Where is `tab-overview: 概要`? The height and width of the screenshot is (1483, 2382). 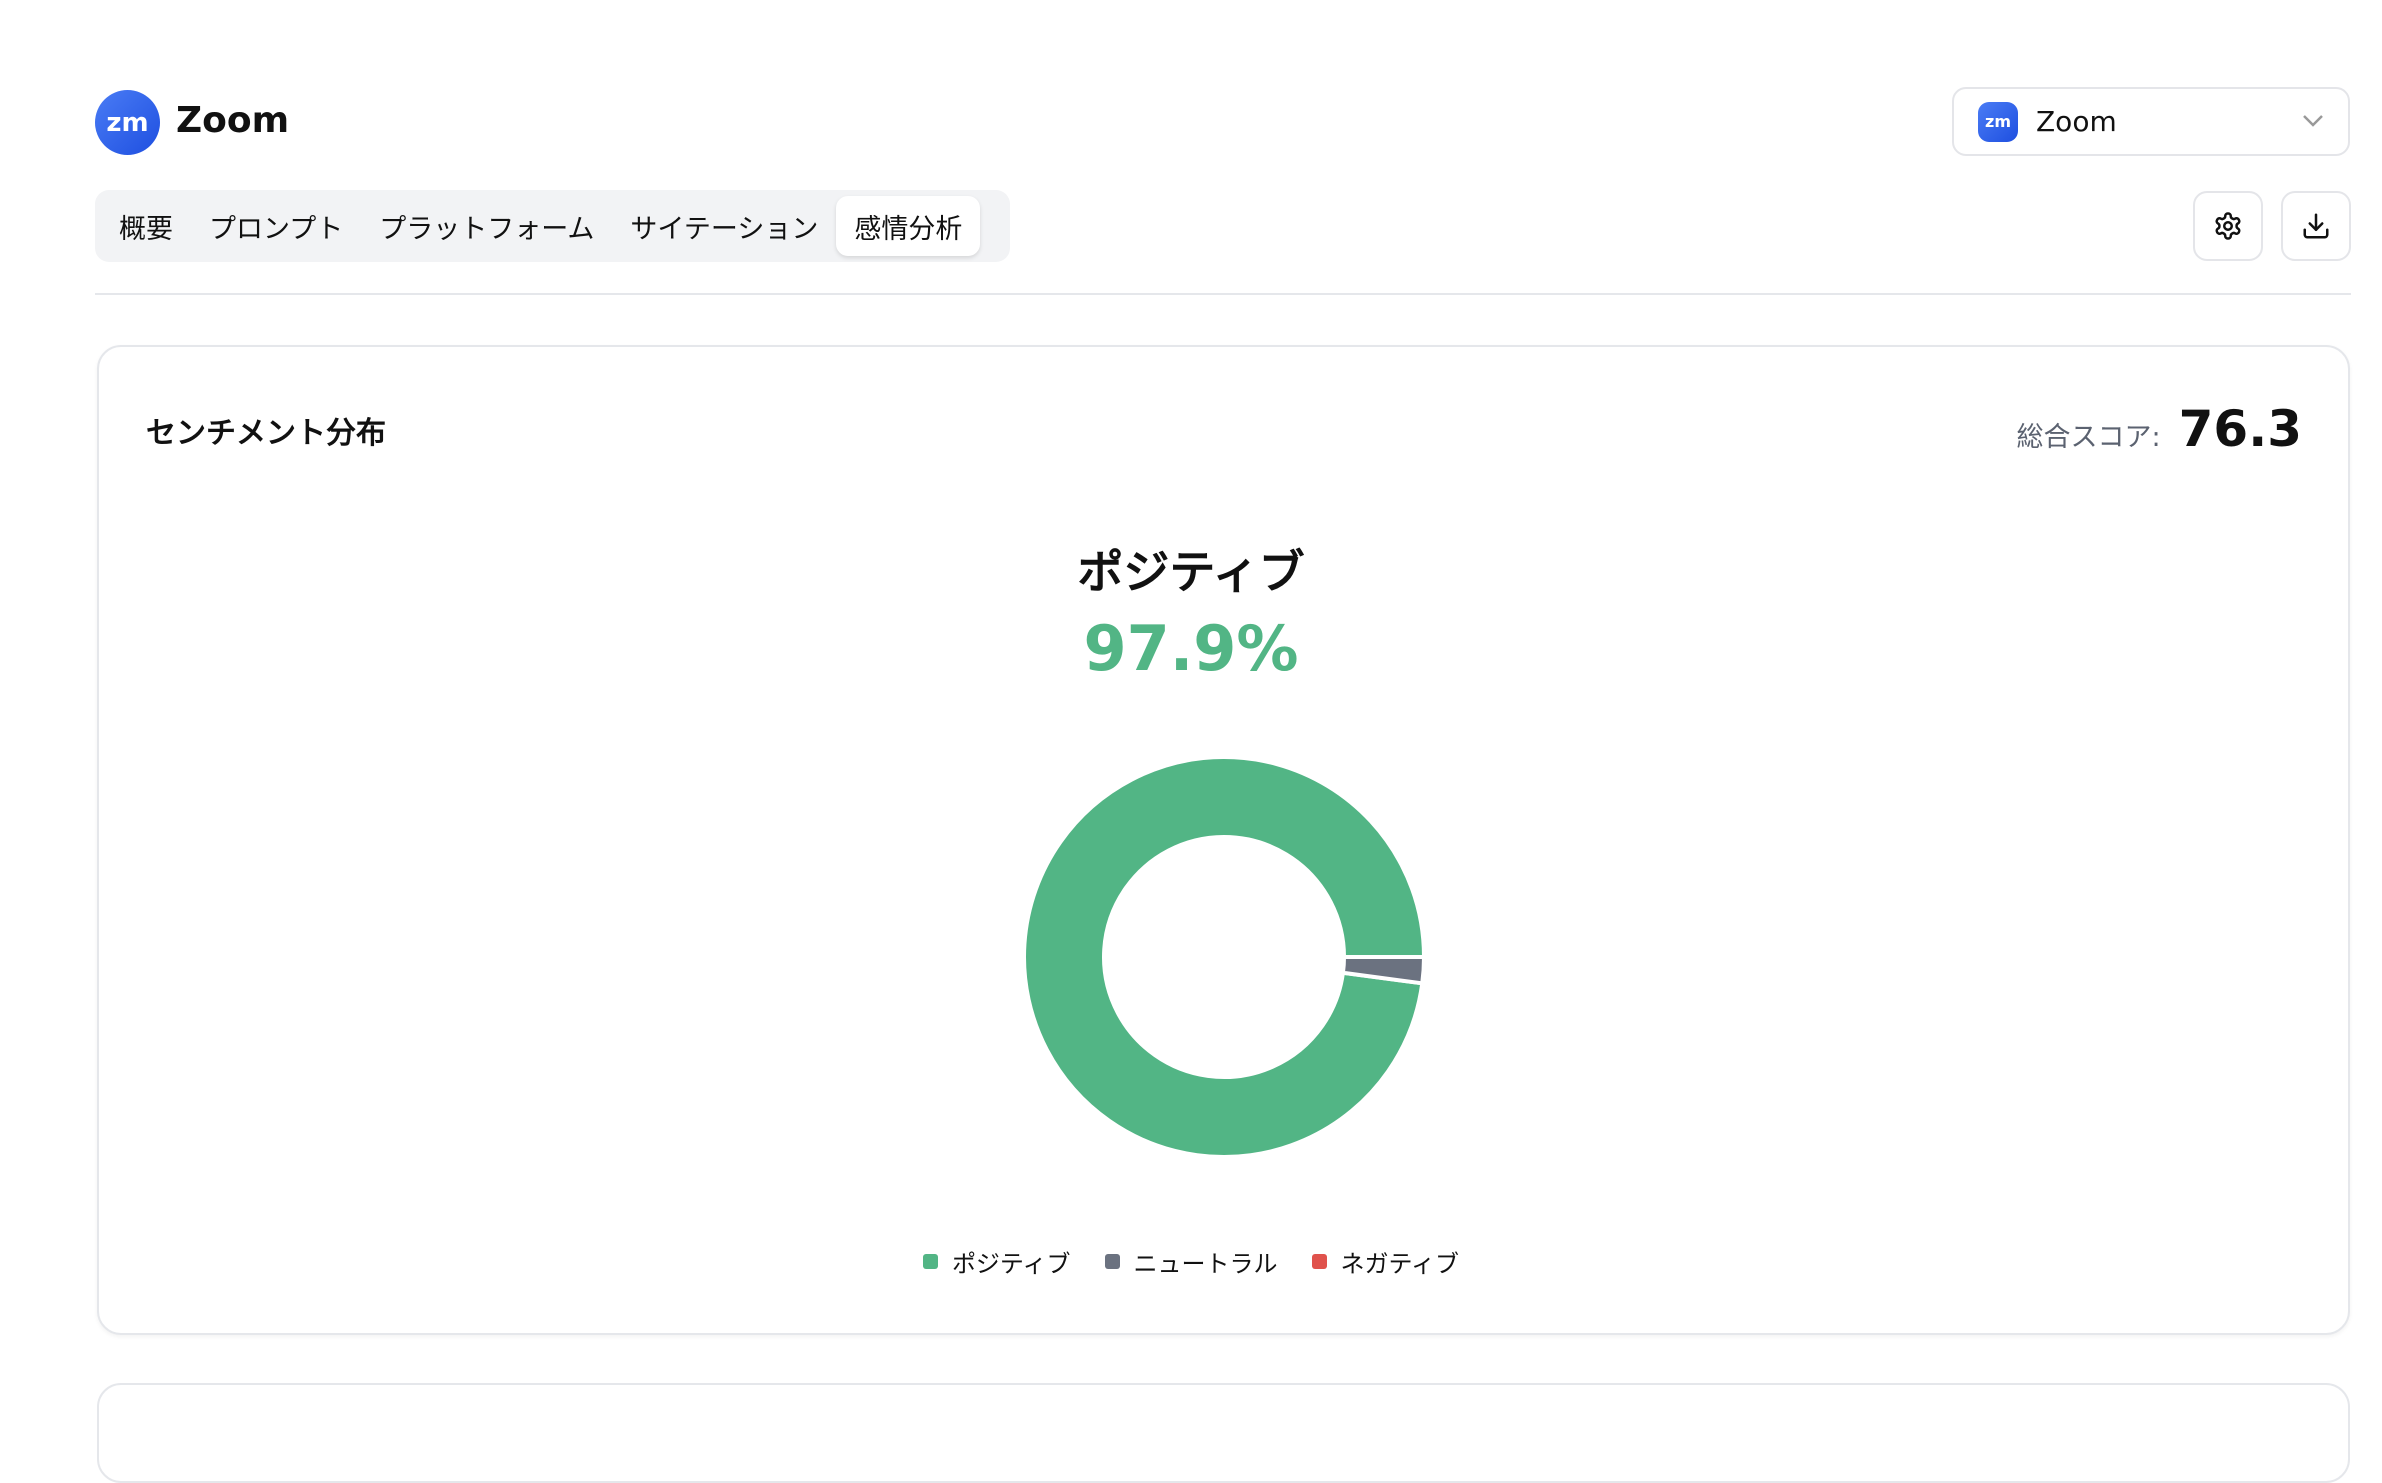
tab-overview: 概要 is located at coordinates (146, 229).